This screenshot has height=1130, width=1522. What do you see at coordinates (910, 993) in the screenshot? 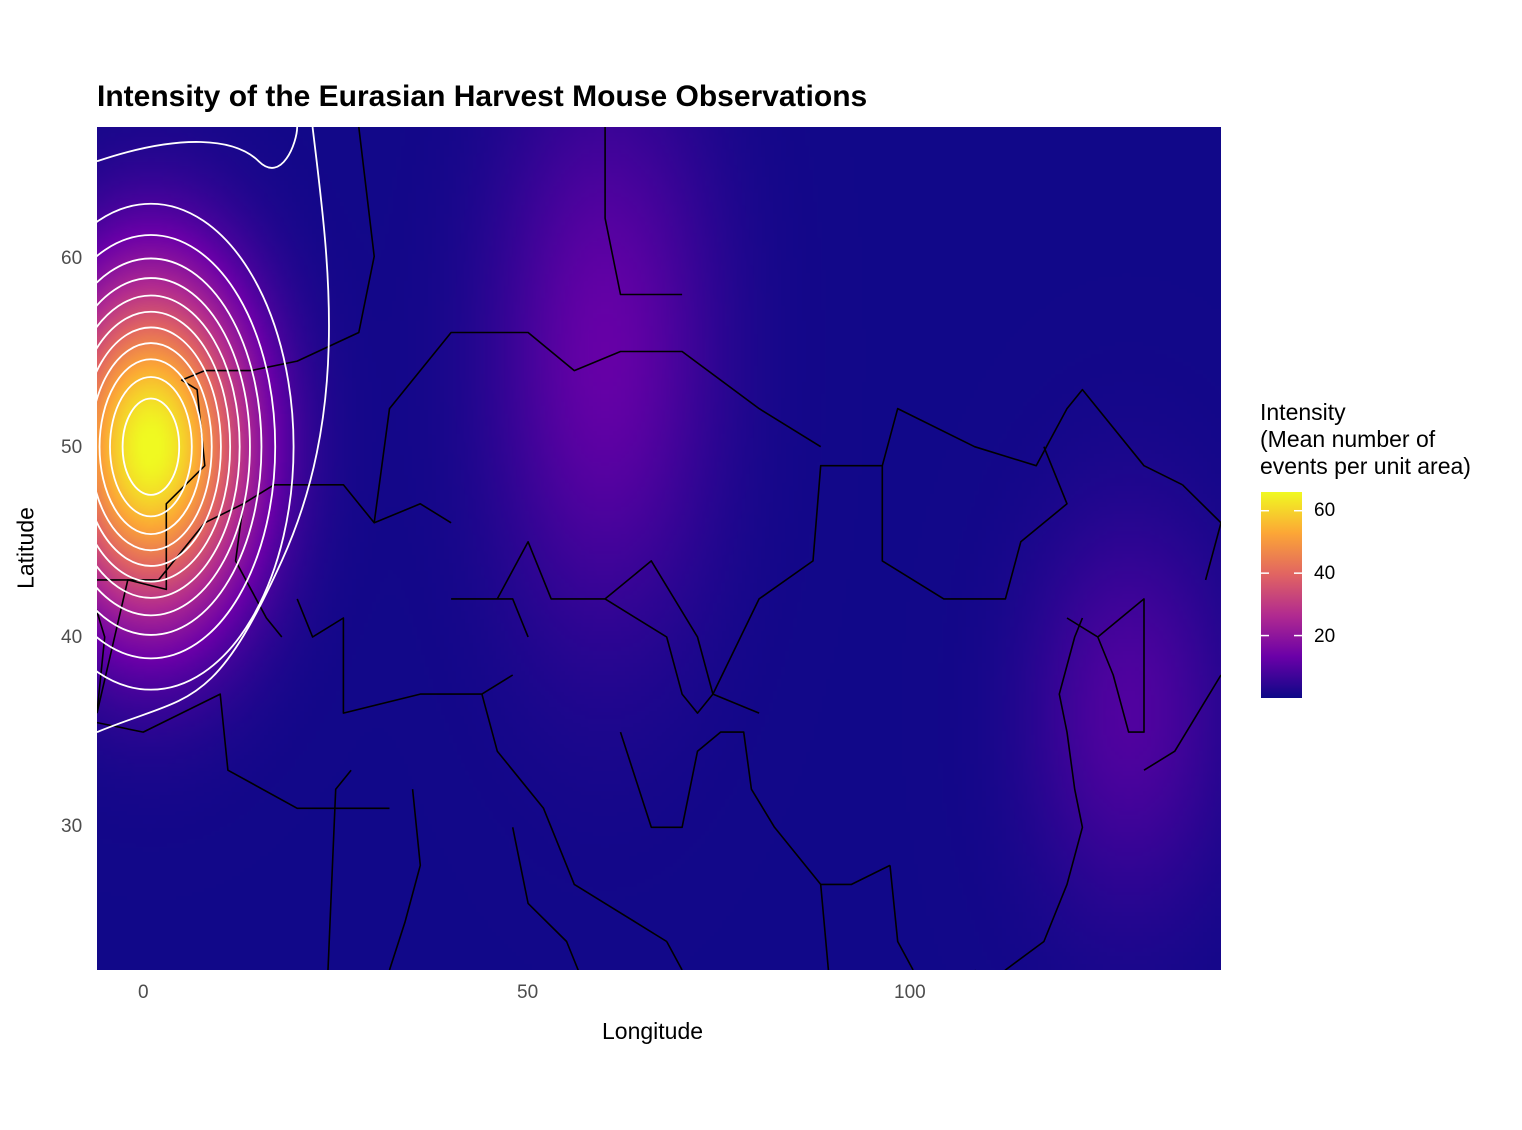
I see `x-tick-label: 100` at bounding box center [910, 993].